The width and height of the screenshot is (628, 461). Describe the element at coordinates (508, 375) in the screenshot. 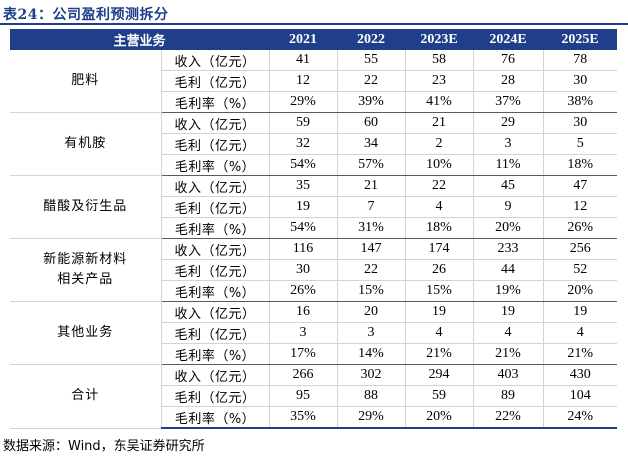

I see `value-cell: 403` at that location.